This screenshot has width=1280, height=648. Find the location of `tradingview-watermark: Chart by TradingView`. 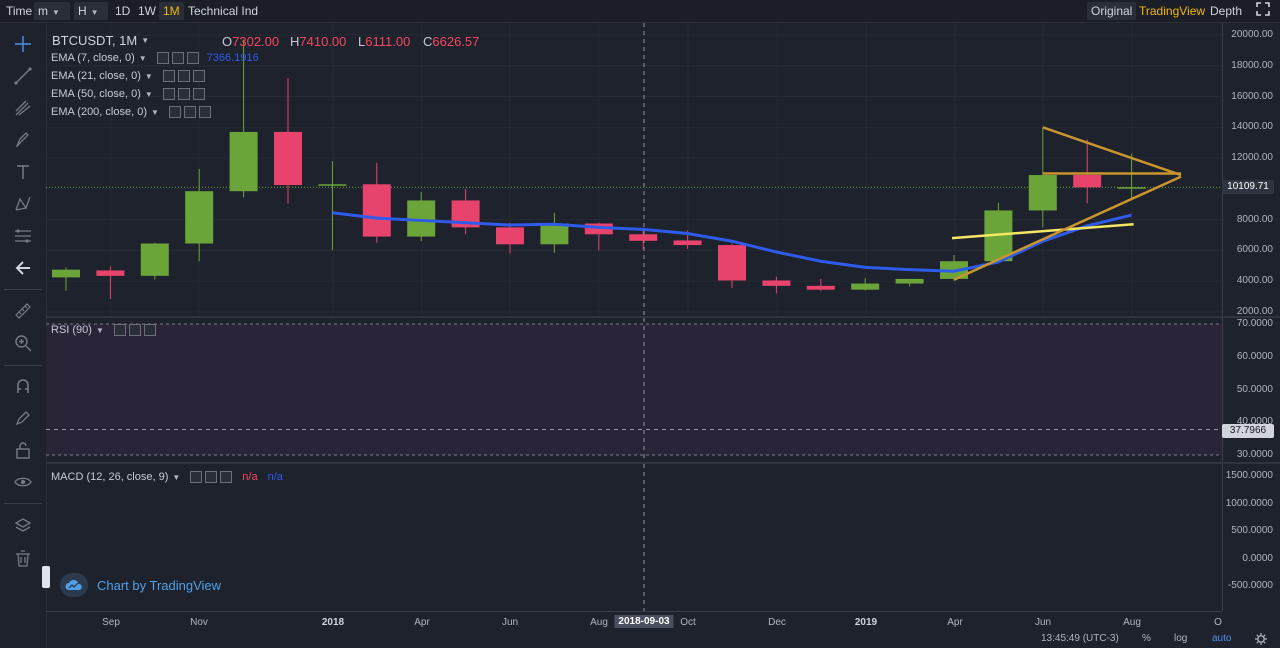

tradingview-watermark: Chart by TradingView is located at coordinates (140, 585).